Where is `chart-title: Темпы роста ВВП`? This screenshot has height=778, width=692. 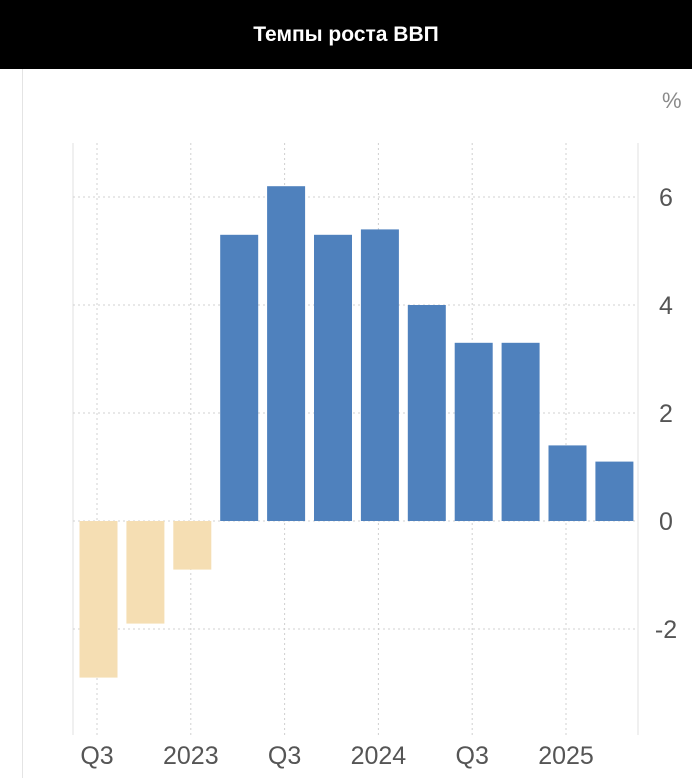
chart-title: Темпы роста ВВП is located at coordinates (346, 34).